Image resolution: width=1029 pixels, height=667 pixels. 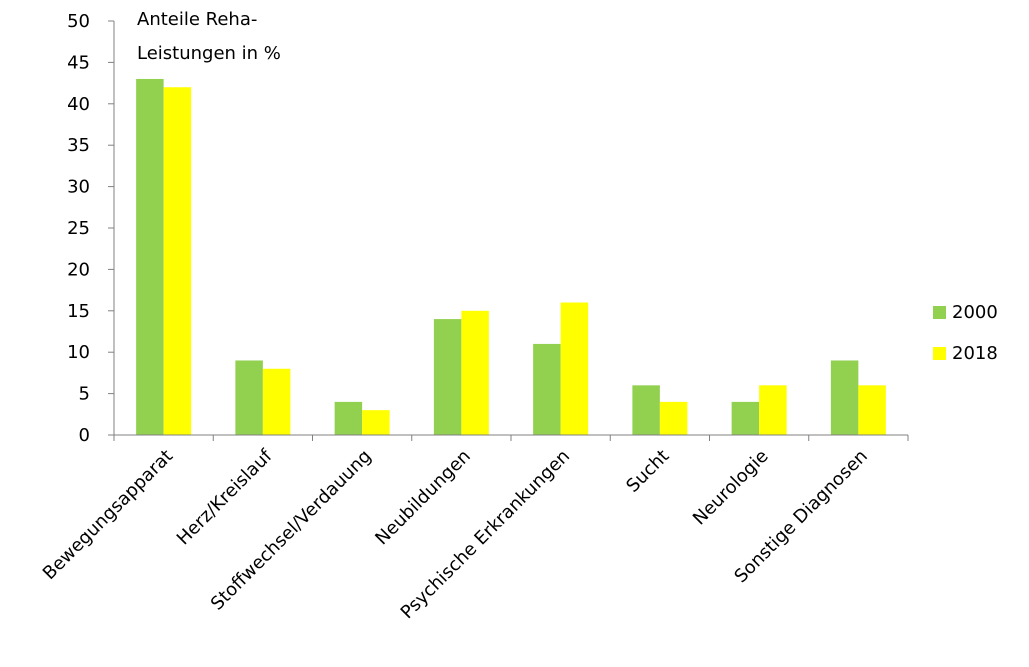 What do you see at coordinates (84, 435) in the screenshot?
I see `y-tick-label: 0` at bounding box center [84, 435].